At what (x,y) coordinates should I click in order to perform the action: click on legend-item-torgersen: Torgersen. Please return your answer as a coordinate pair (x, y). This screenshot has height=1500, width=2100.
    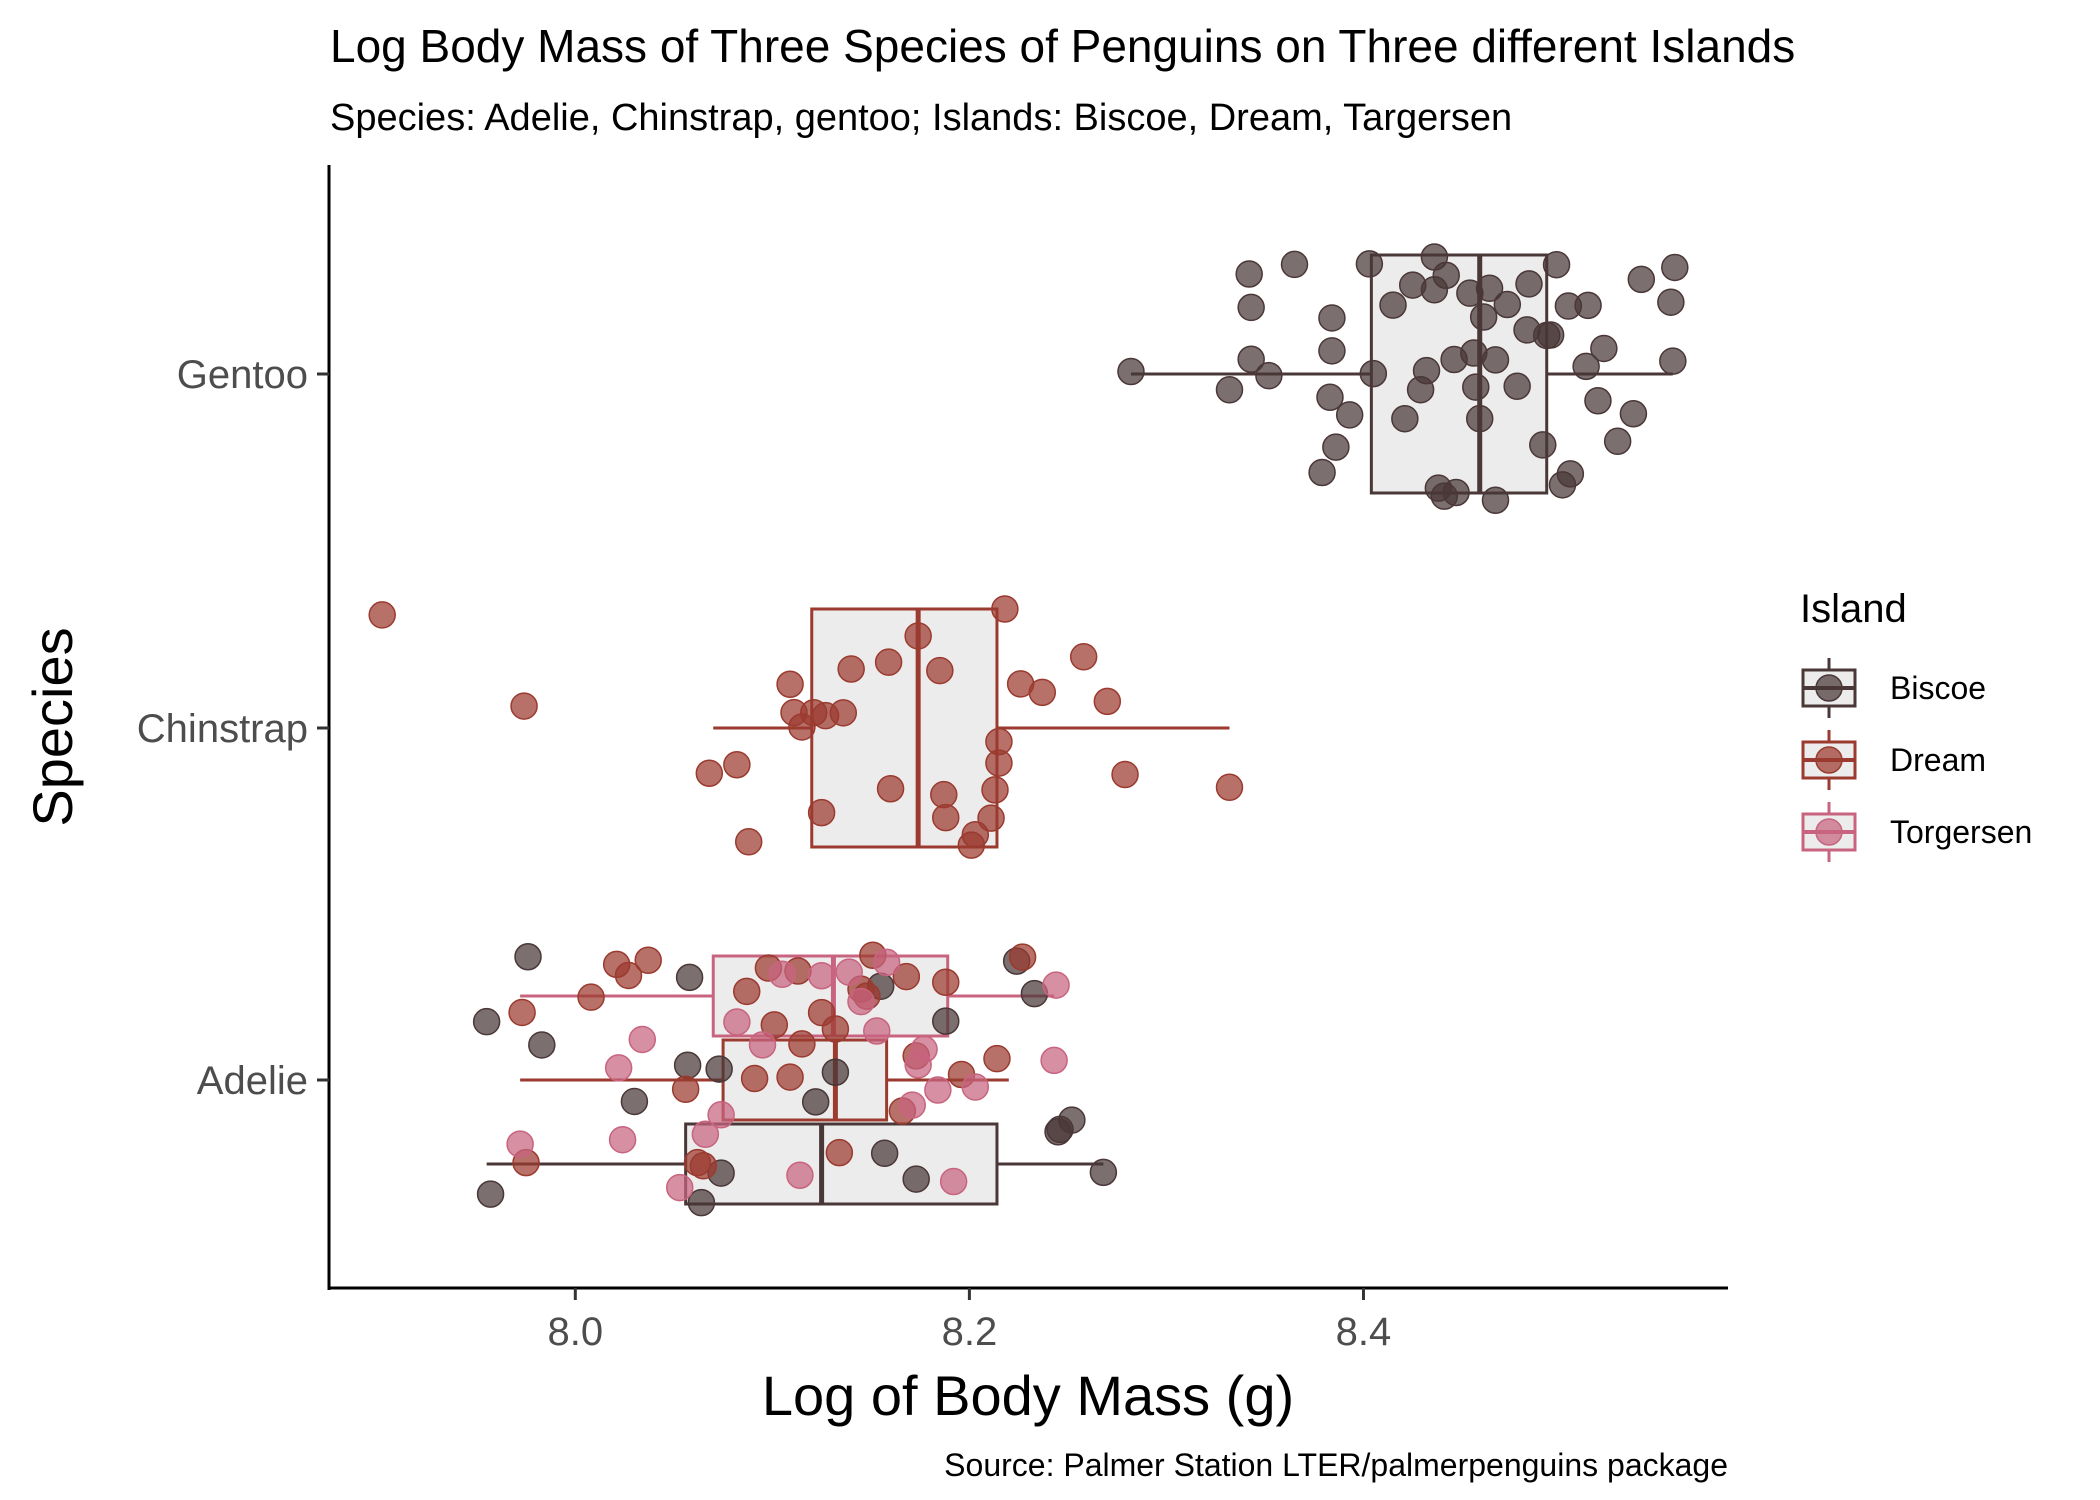
    Looking at the image, I should click on (1916, 832).